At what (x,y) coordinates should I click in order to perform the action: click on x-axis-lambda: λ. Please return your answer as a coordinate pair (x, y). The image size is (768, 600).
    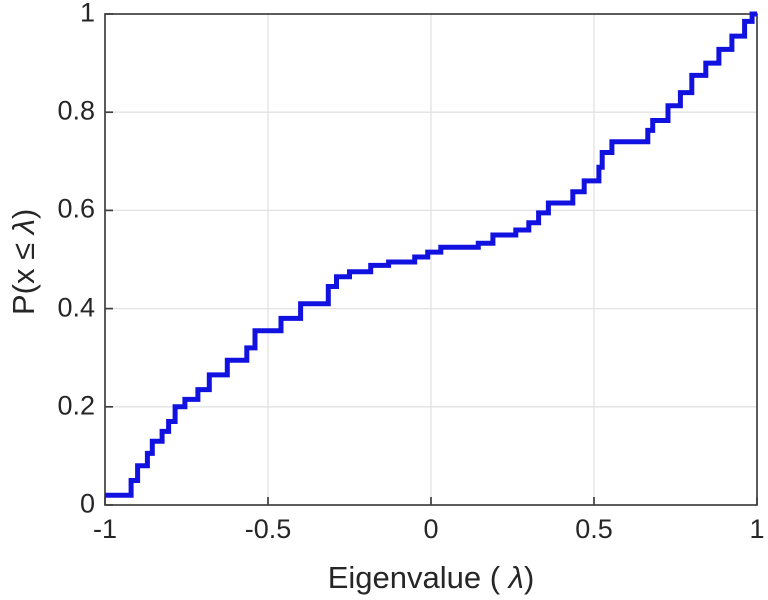
    Looking at the image, I should click on (516, 577).